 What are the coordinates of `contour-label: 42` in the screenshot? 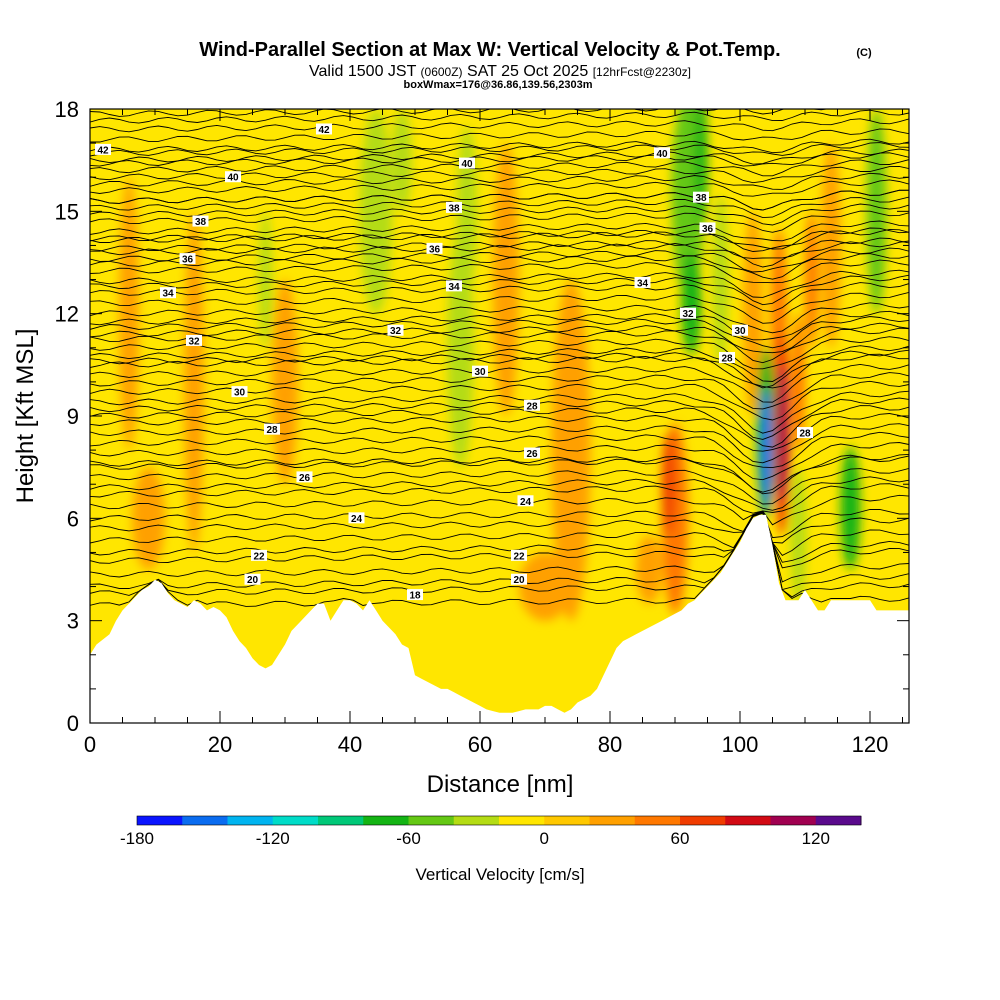 It's located at (324, 129).